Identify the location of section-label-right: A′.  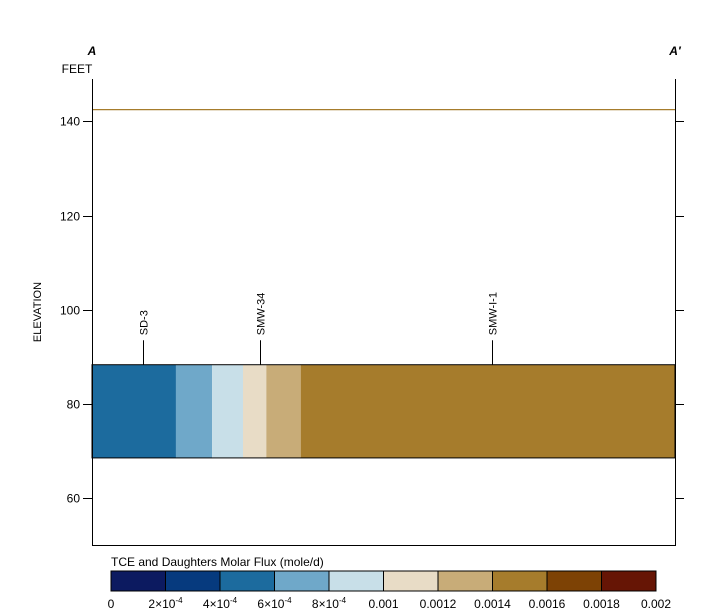
(675, 51).